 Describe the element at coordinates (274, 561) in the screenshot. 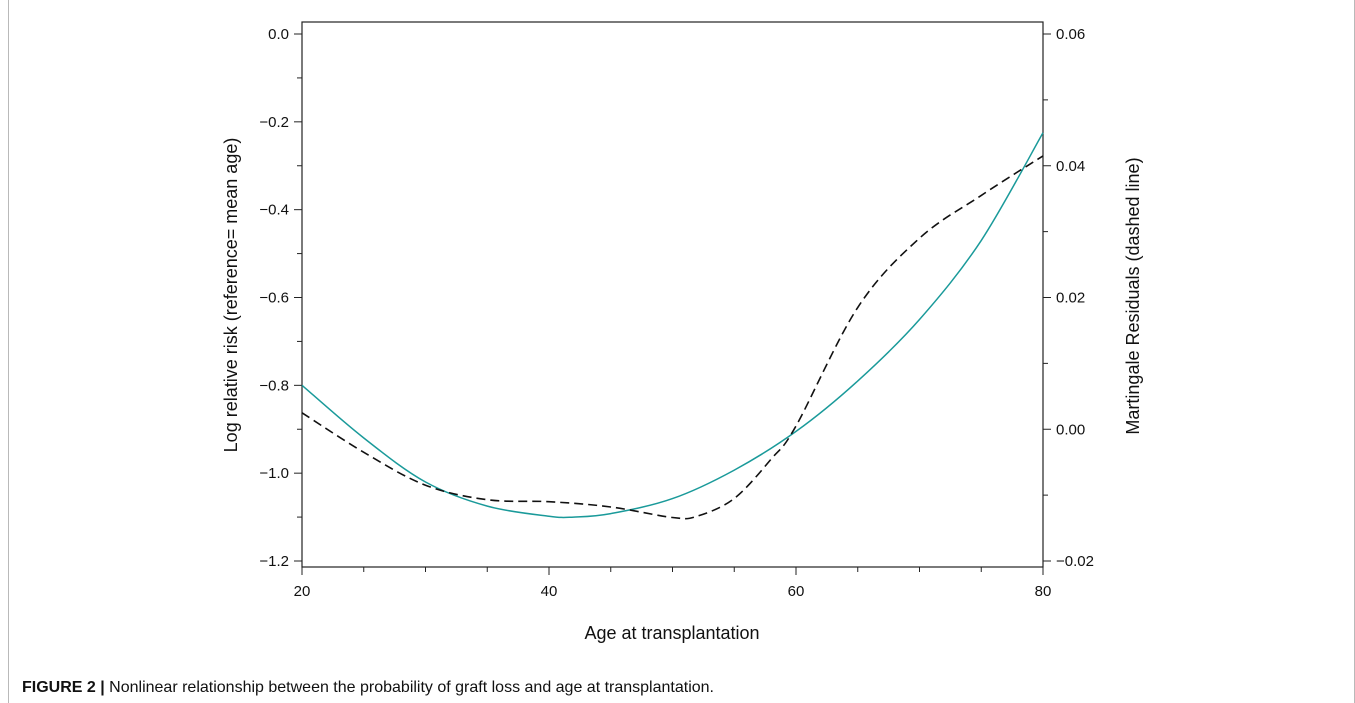

I see `left-y-tick-label: −1.2` at that location.